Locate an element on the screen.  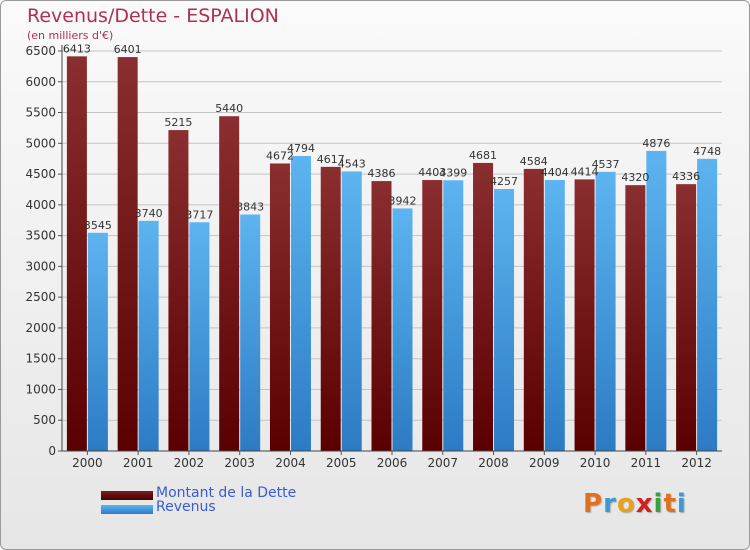
bar-revenue-2007 is located at coordinates (453, 316).